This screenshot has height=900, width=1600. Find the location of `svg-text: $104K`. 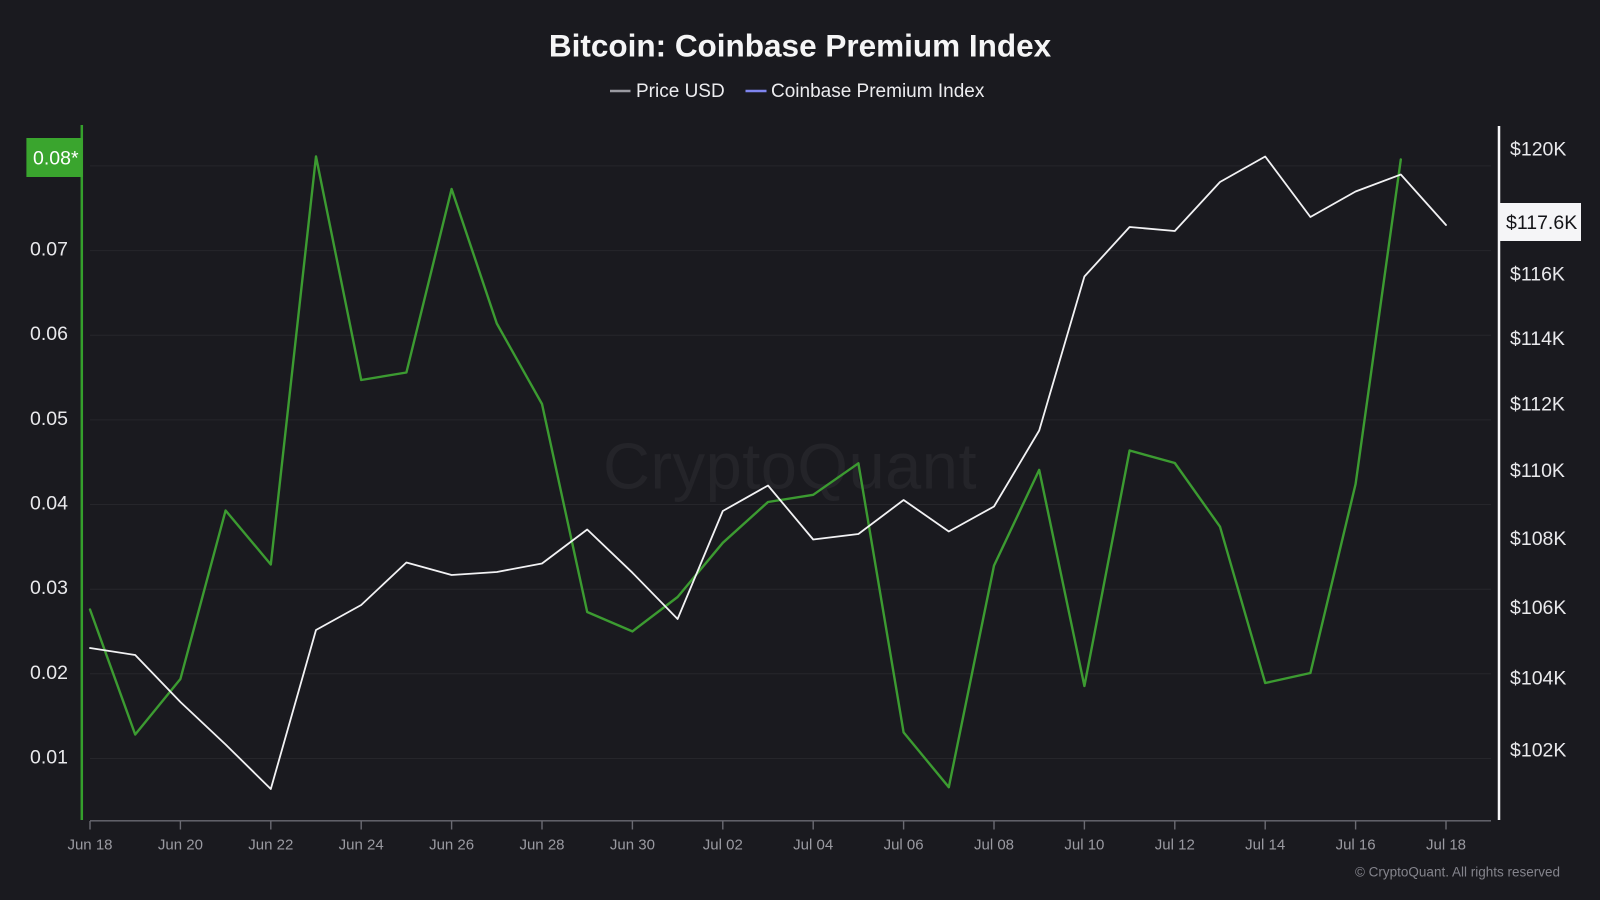

svg-text: $104K is located at coordinates (1538, 679).